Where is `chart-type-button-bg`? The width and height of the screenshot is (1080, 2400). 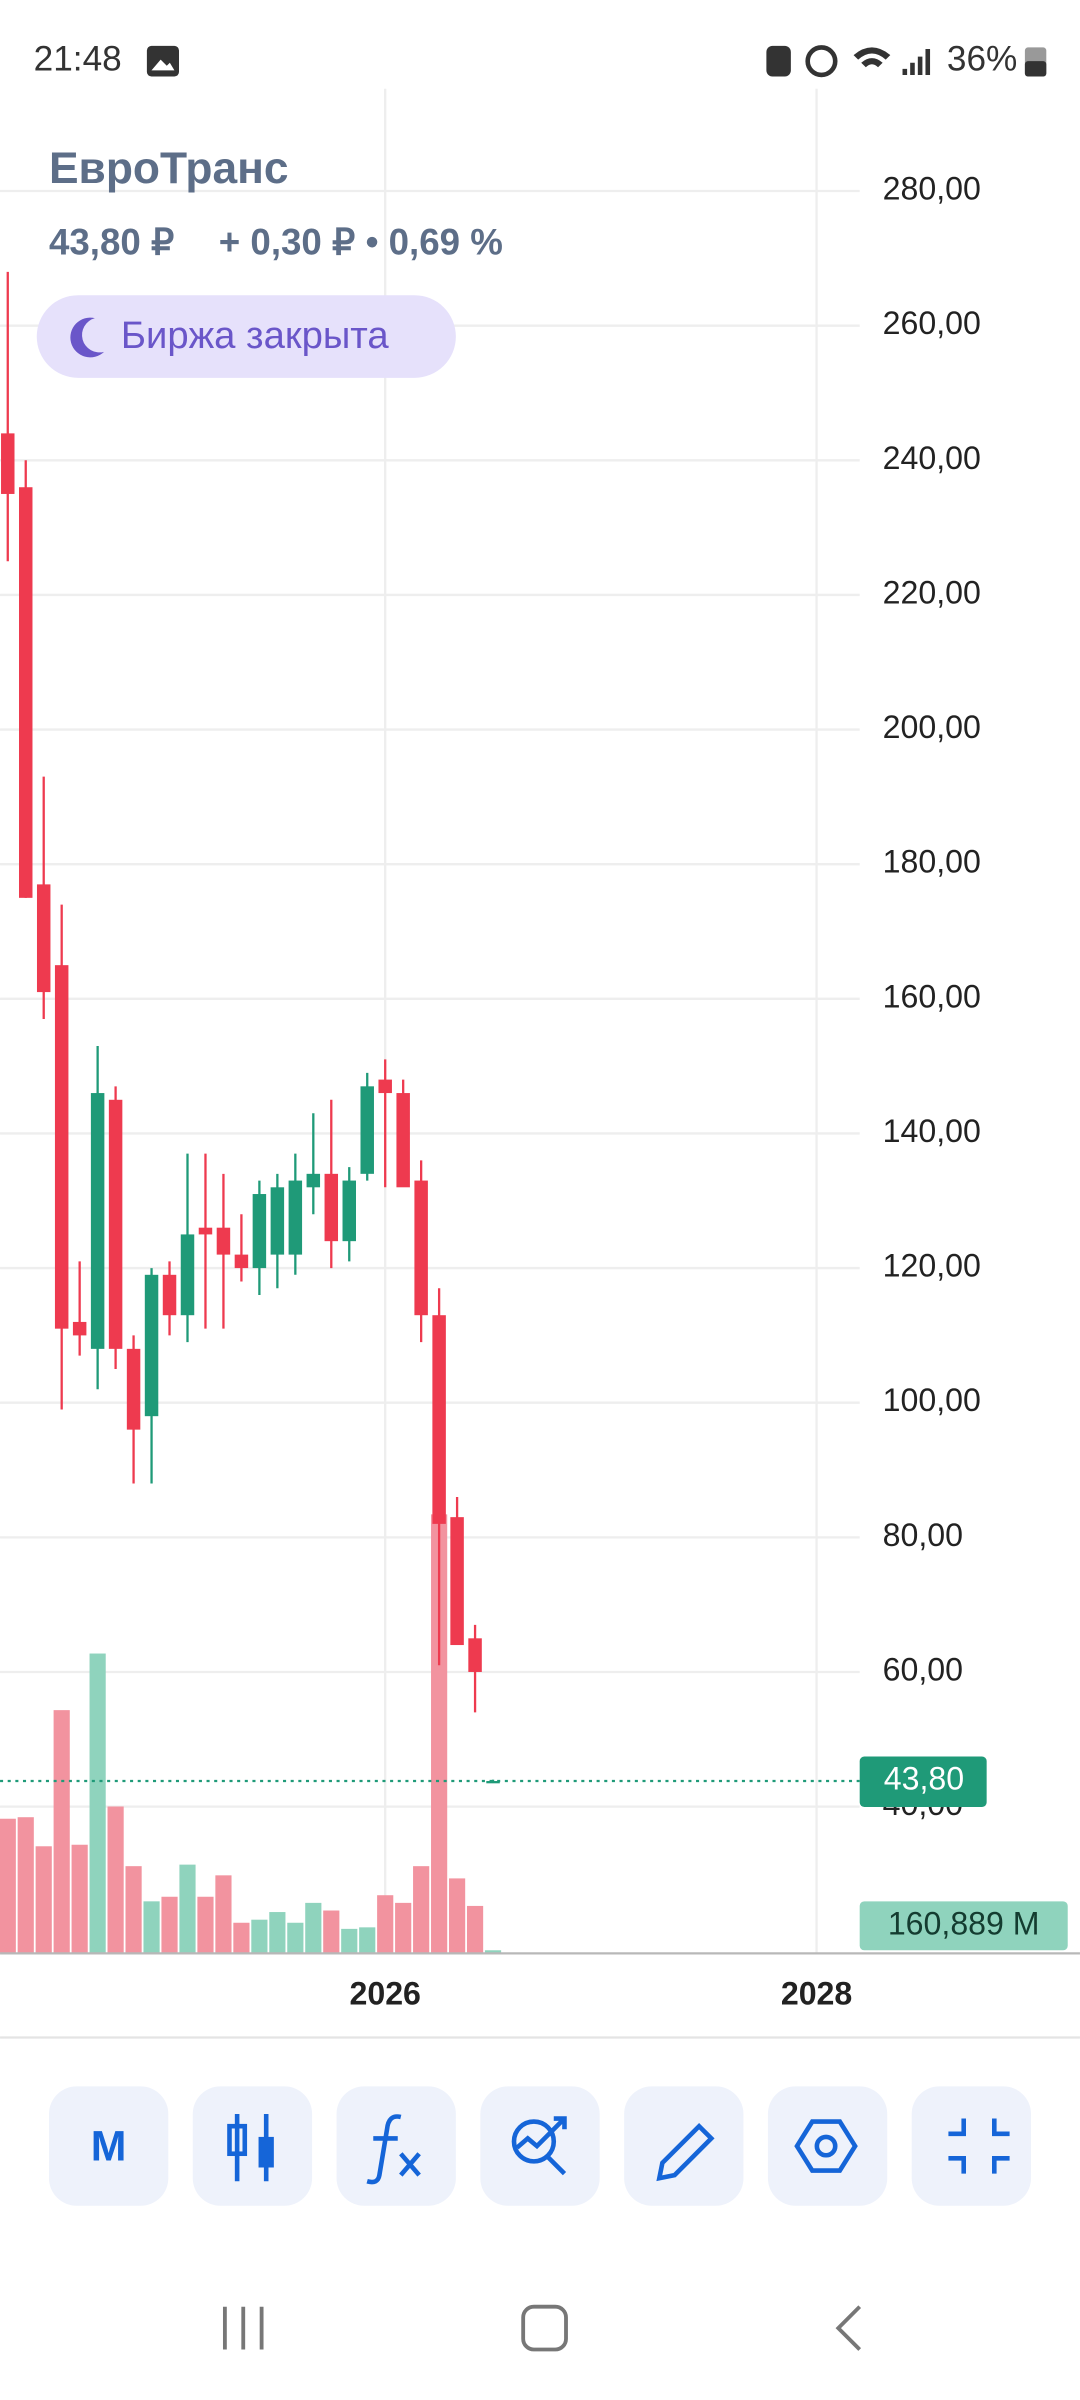 chart-type-button-bg is located at coordinates (252, 2146).